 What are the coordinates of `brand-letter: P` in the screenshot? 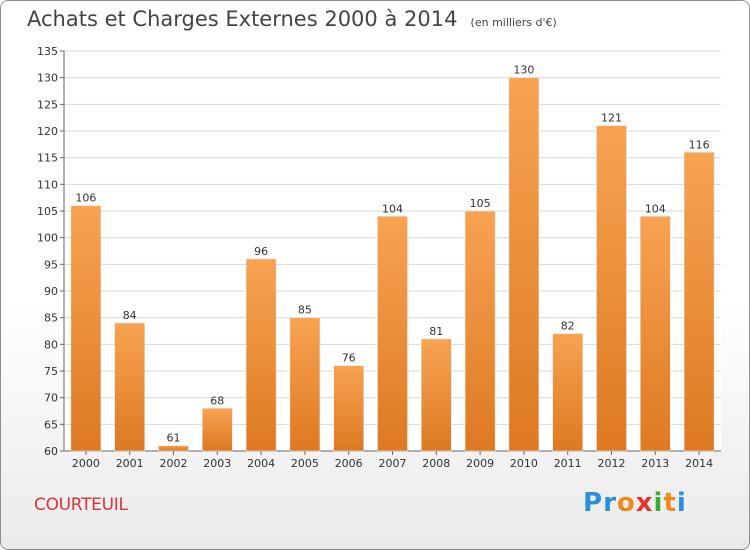 It's located at (593, 503).